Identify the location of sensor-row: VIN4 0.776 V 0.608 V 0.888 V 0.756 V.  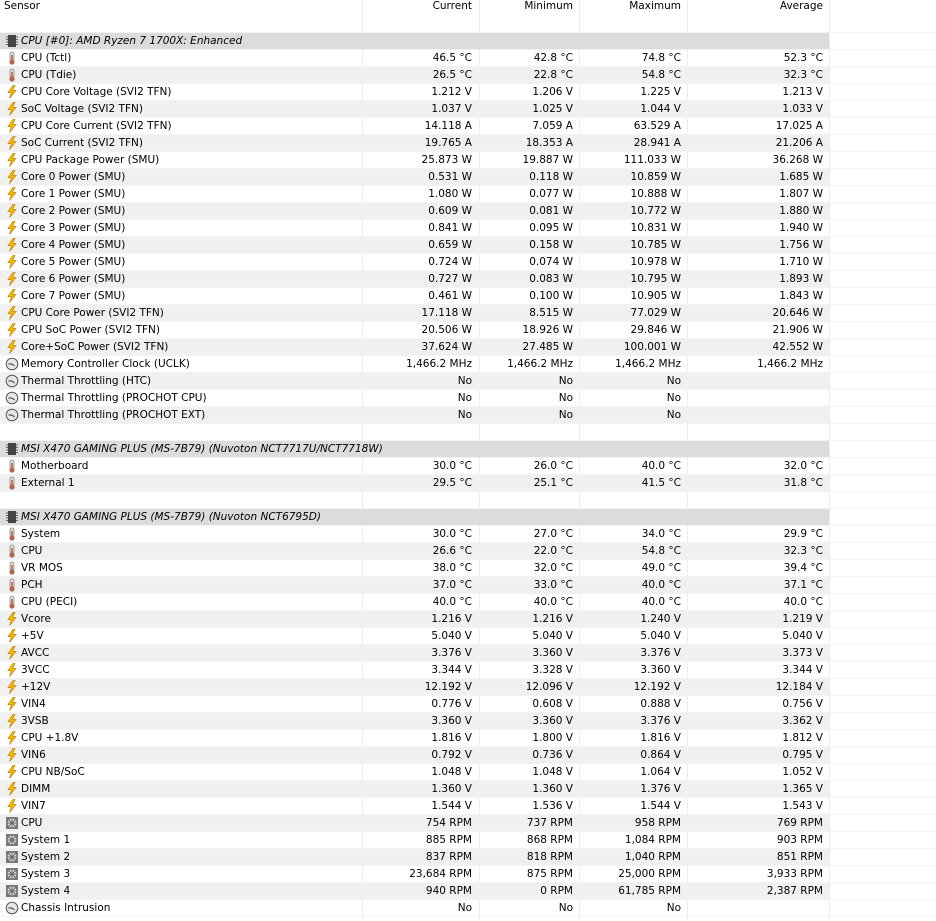
(468, 704).